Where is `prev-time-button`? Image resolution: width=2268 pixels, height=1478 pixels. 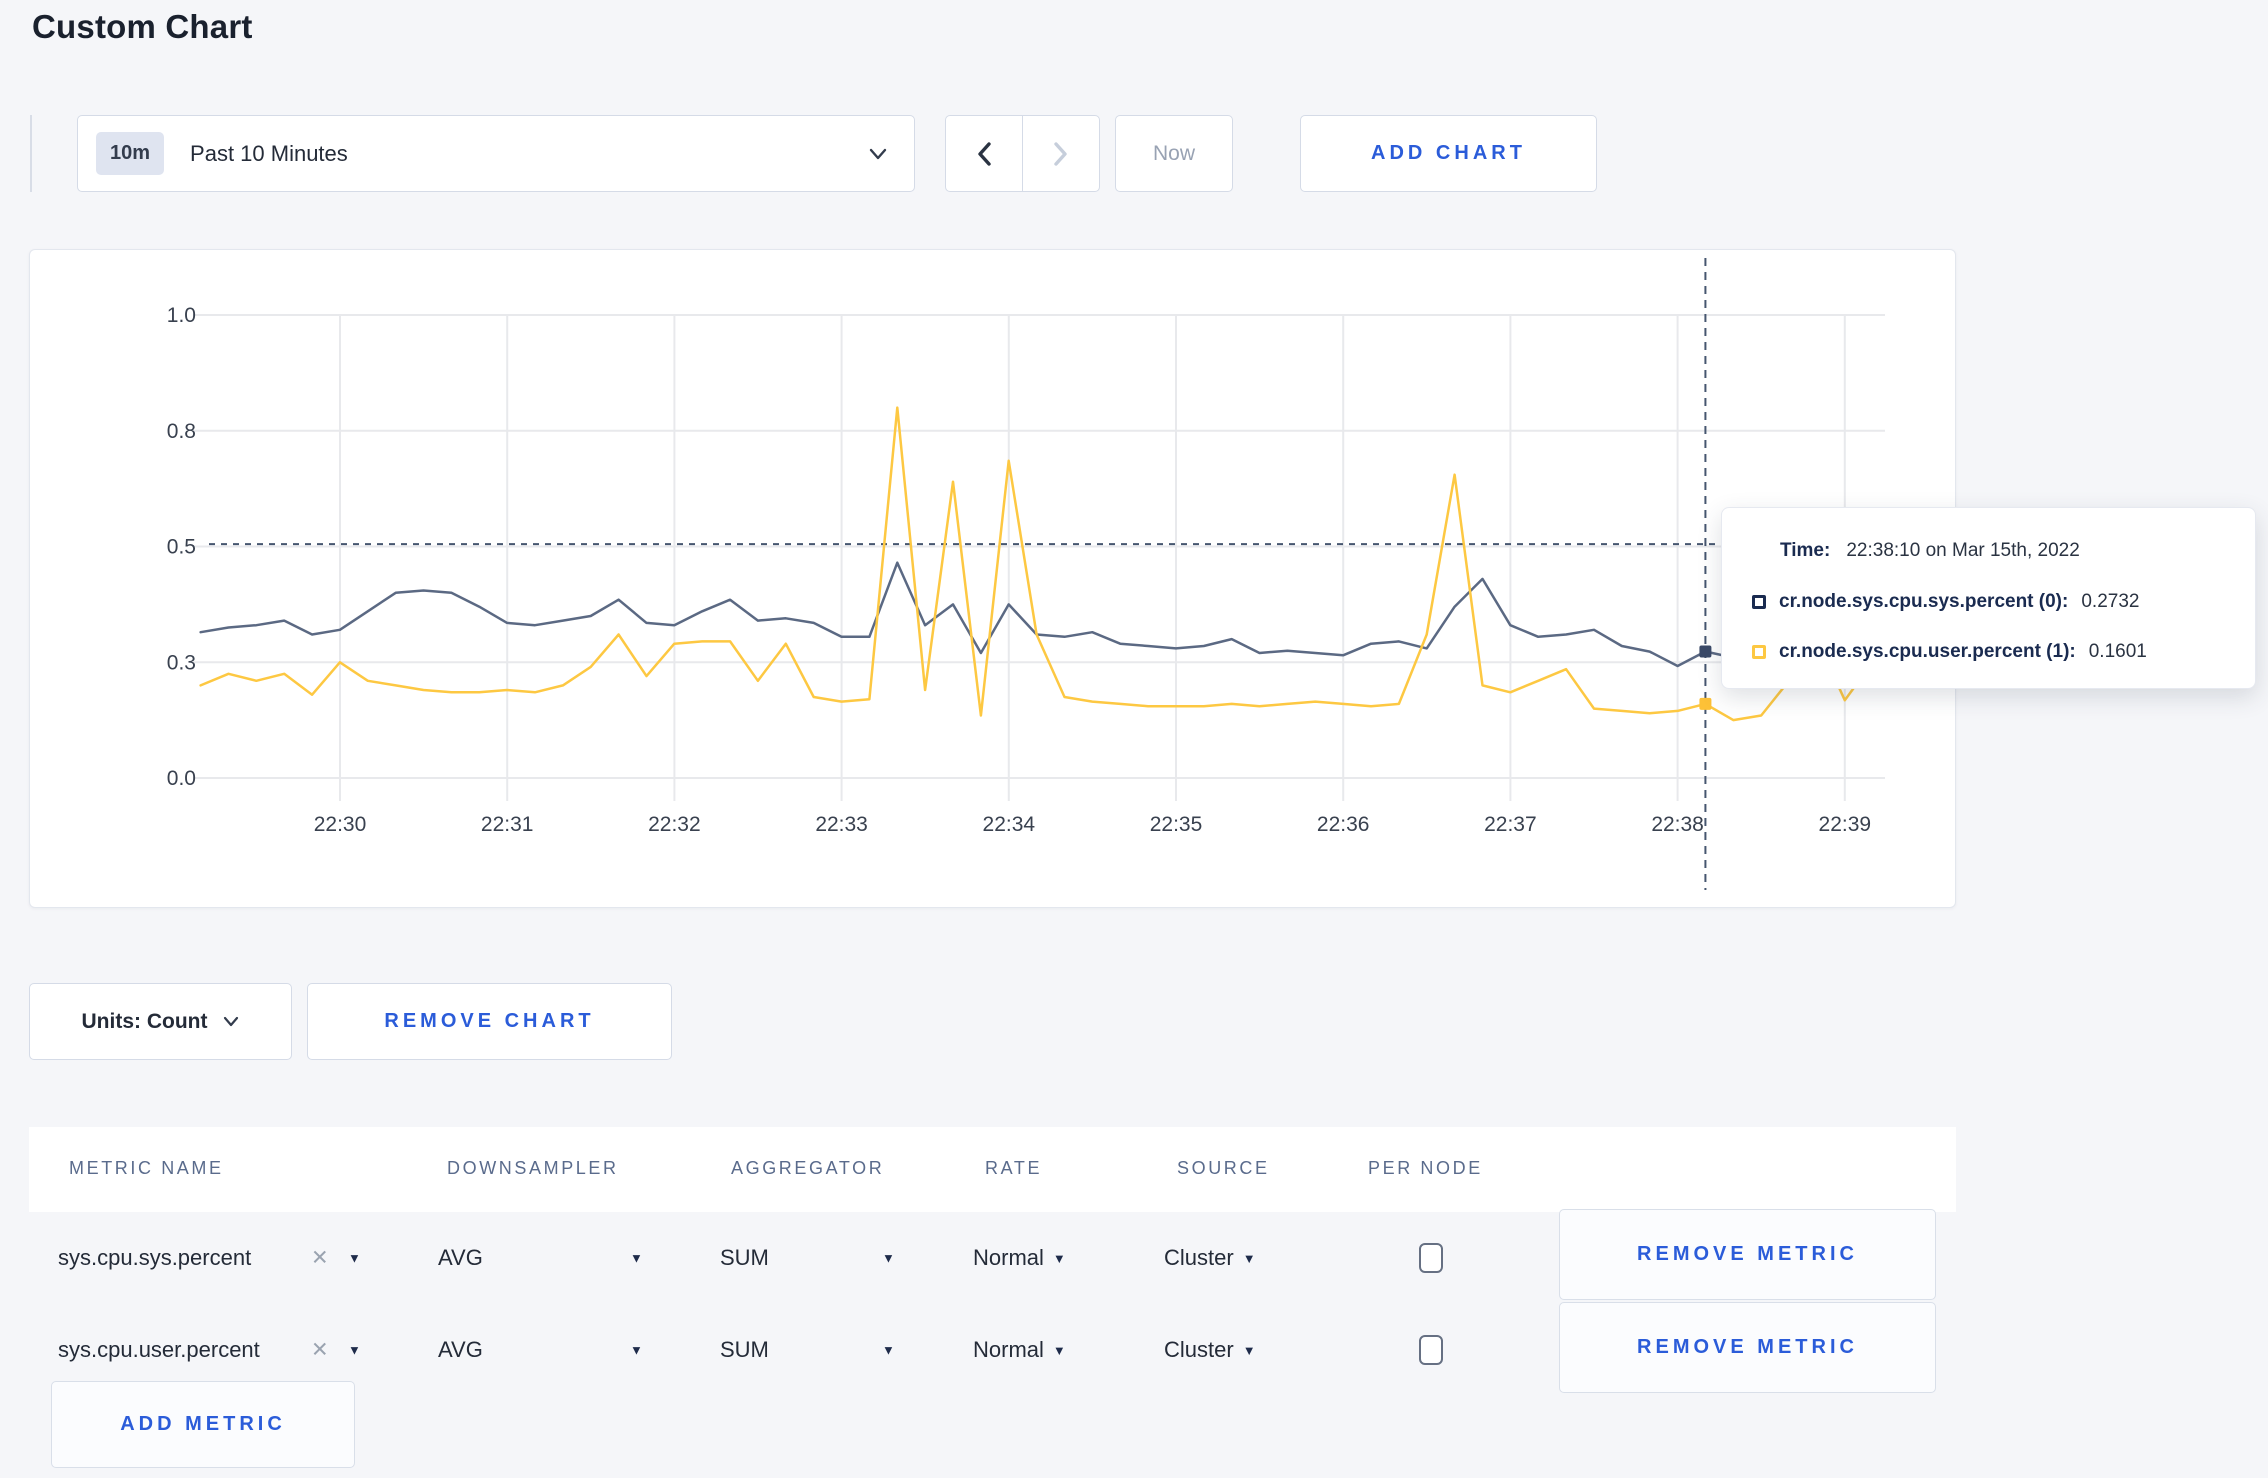 prev-time-button is located at coordinates (984, 153).